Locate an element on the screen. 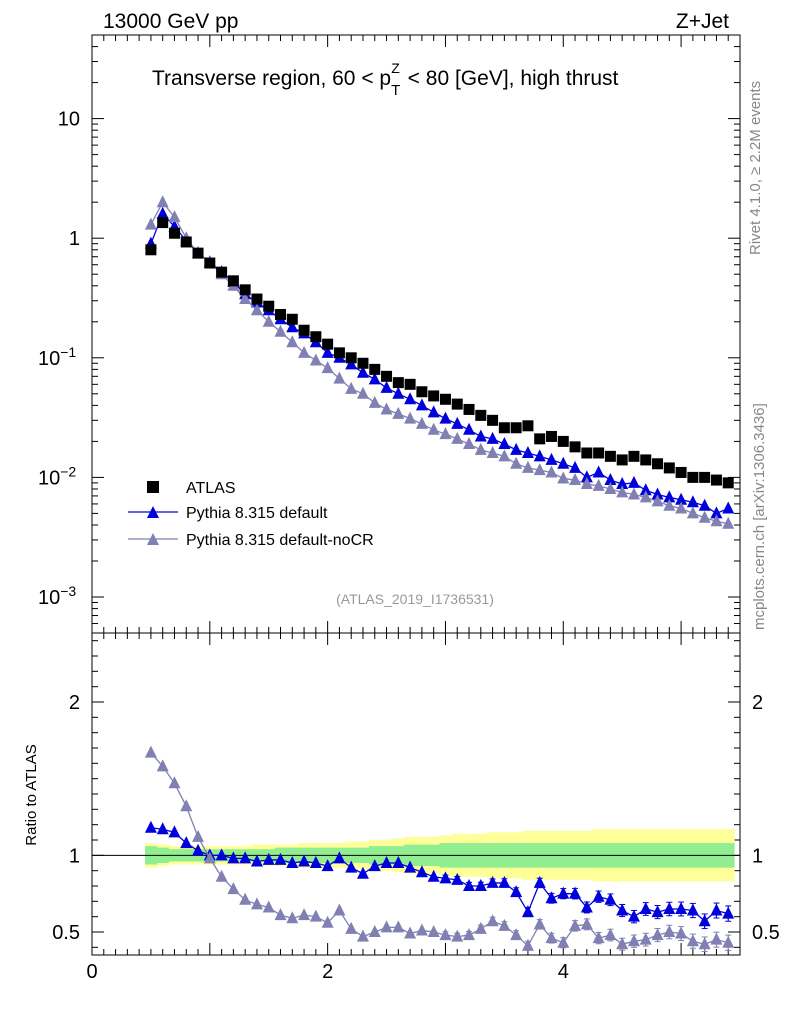 This screenshot has width=786, height=1024. rivet-label: Rivet 4.1.0, ≥ 2.2M events is located at coordinates (755, 168).